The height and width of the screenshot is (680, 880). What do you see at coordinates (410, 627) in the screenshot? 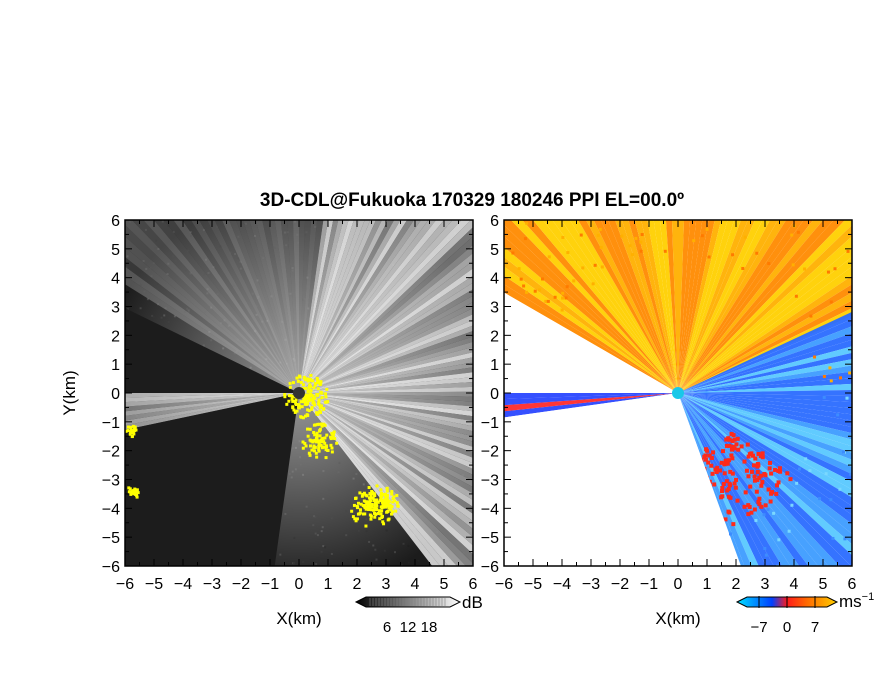
I see `colorbar-left-ticks: 6 12 18` at bounding box center [410, 627].